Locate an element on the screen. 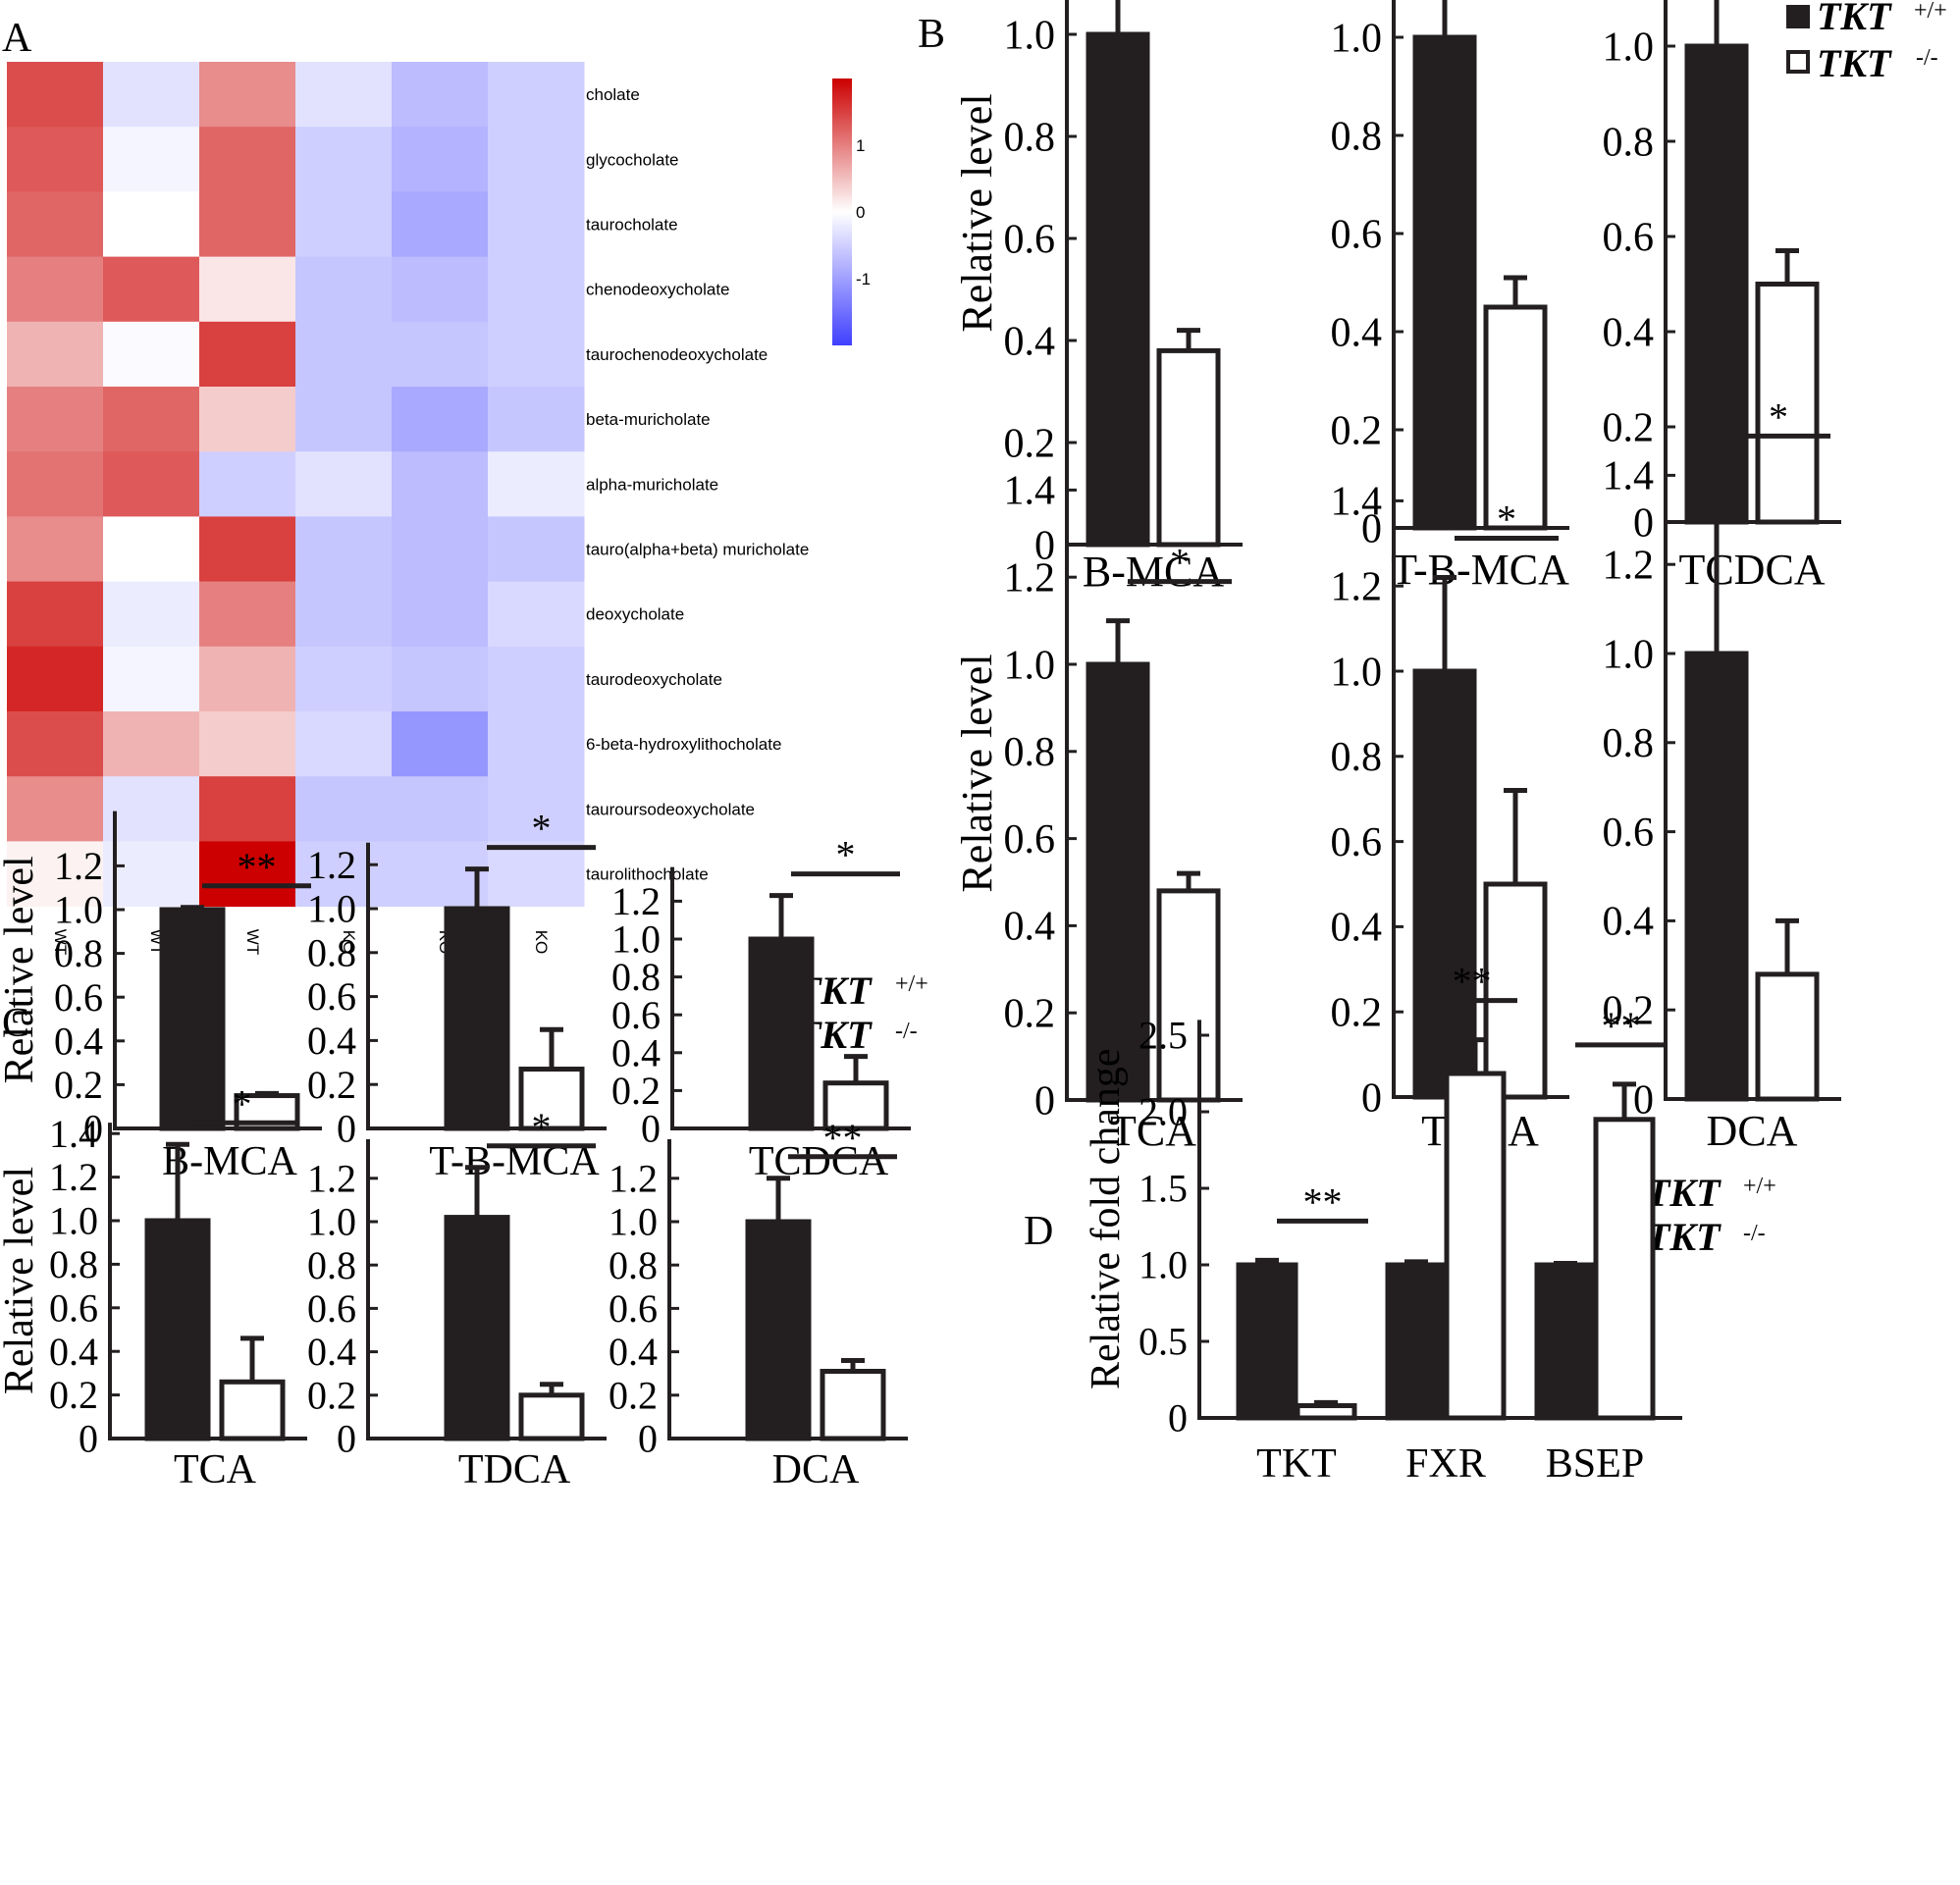 This screenshot has height=1885, width=1960. bar-chart-B-DCA: 0 0.2 0.4 0.6 0.8 1.0 1.2 1.4 * DCA is located at coordinates (1722, 774).